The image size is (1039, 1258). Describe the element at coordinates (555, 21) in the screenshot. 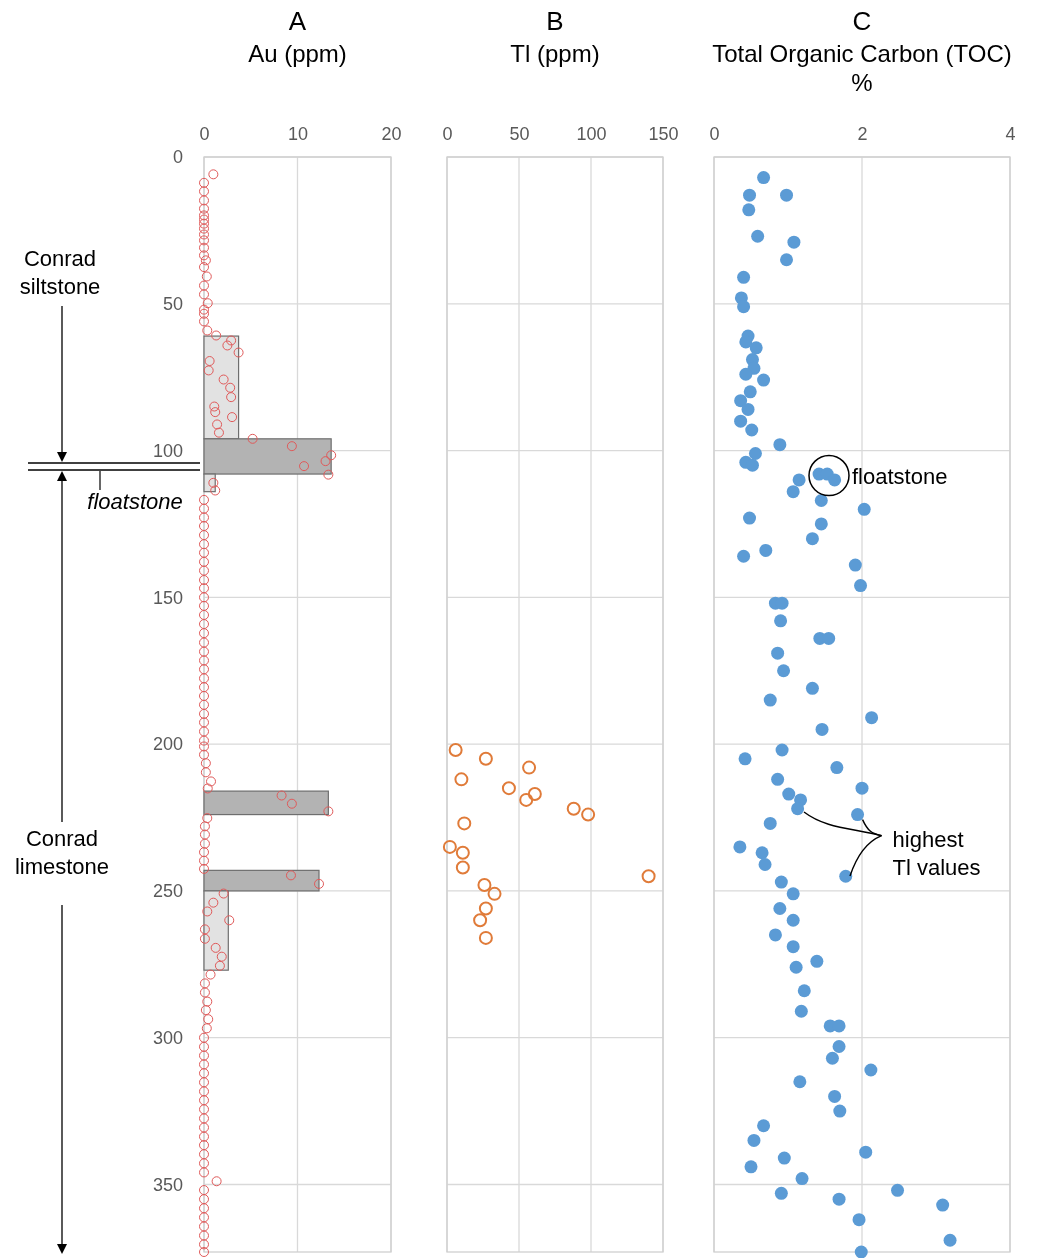

I see `chart-title: B` at that location.